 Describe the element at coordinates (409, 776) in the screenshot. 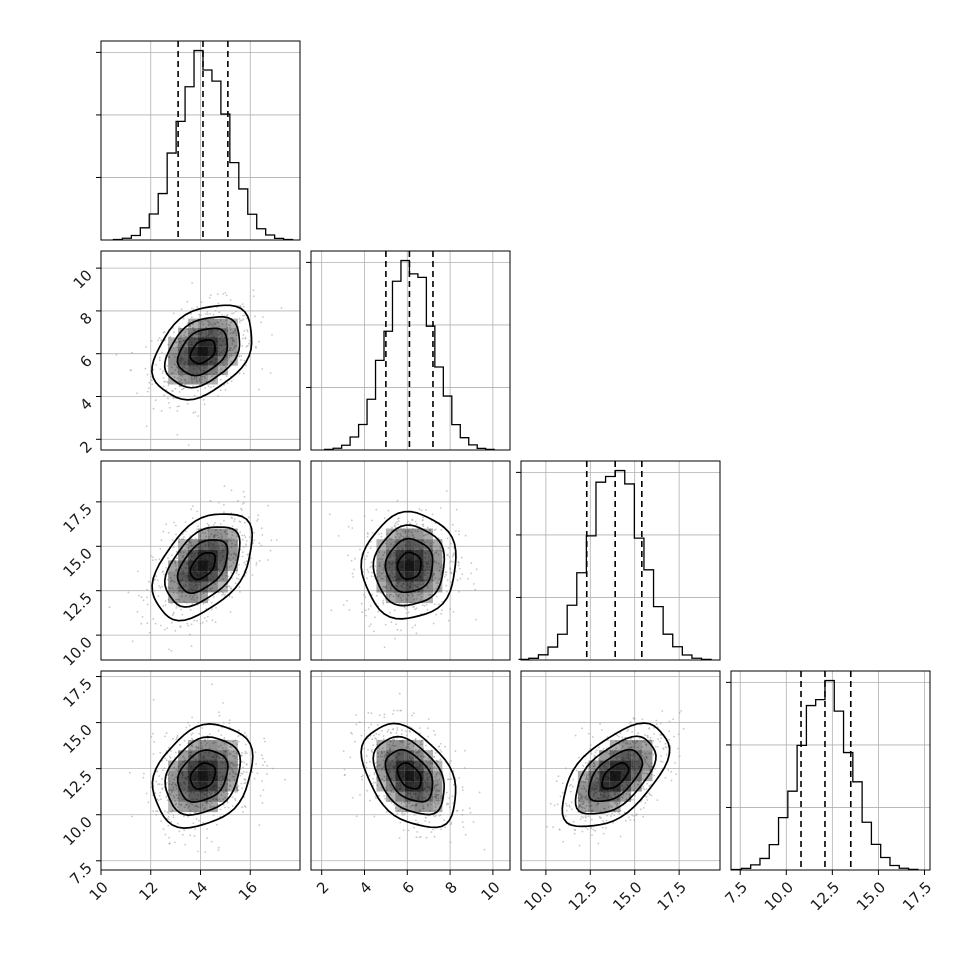

I see `density-cells` at that location.